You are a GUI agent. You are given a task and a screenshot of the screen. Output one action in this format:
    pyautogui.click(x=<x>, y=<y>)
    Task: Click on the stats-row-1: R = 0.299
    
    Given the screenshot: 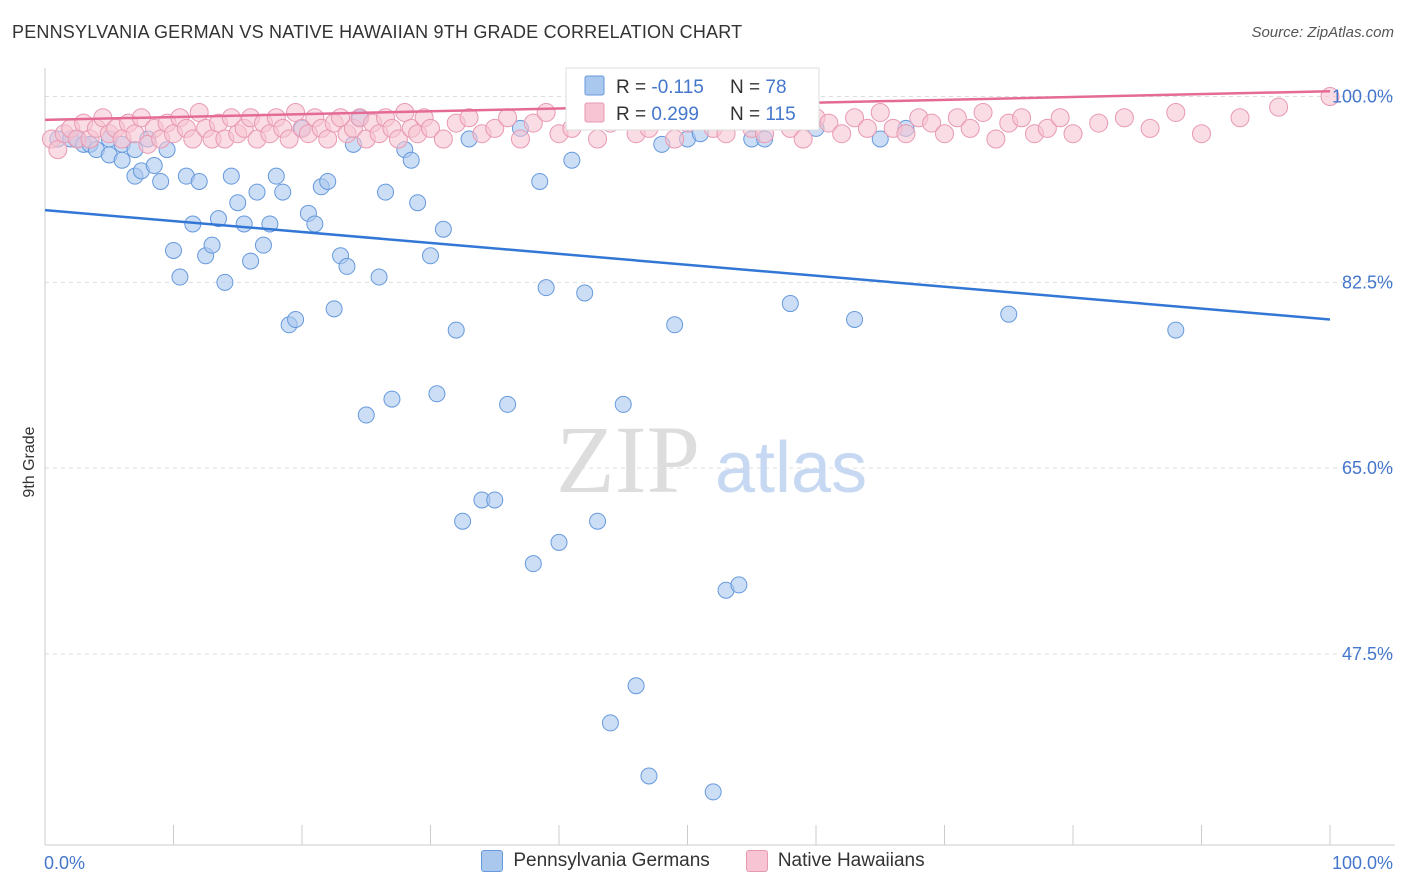 What is the action you would take?
    pyautogui.click(x=657, y=114)
    